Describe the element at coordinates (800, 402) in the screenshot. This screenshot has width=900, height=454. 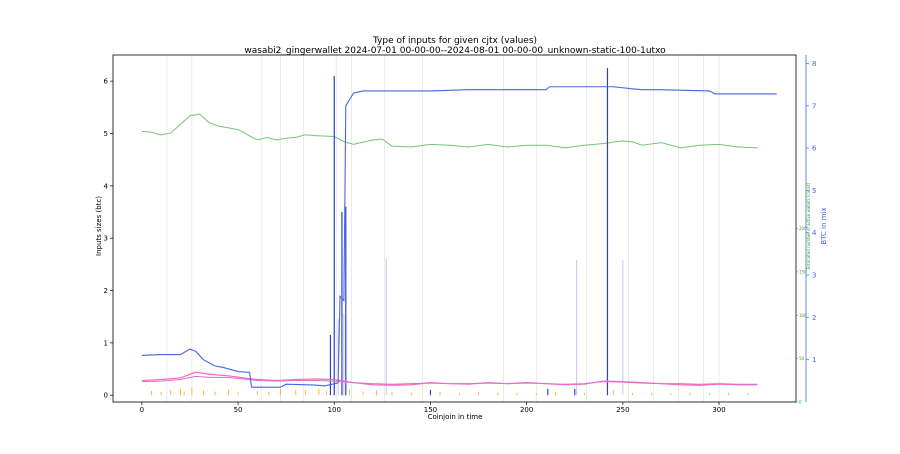
I see `green-tick-label: 0` at that location.